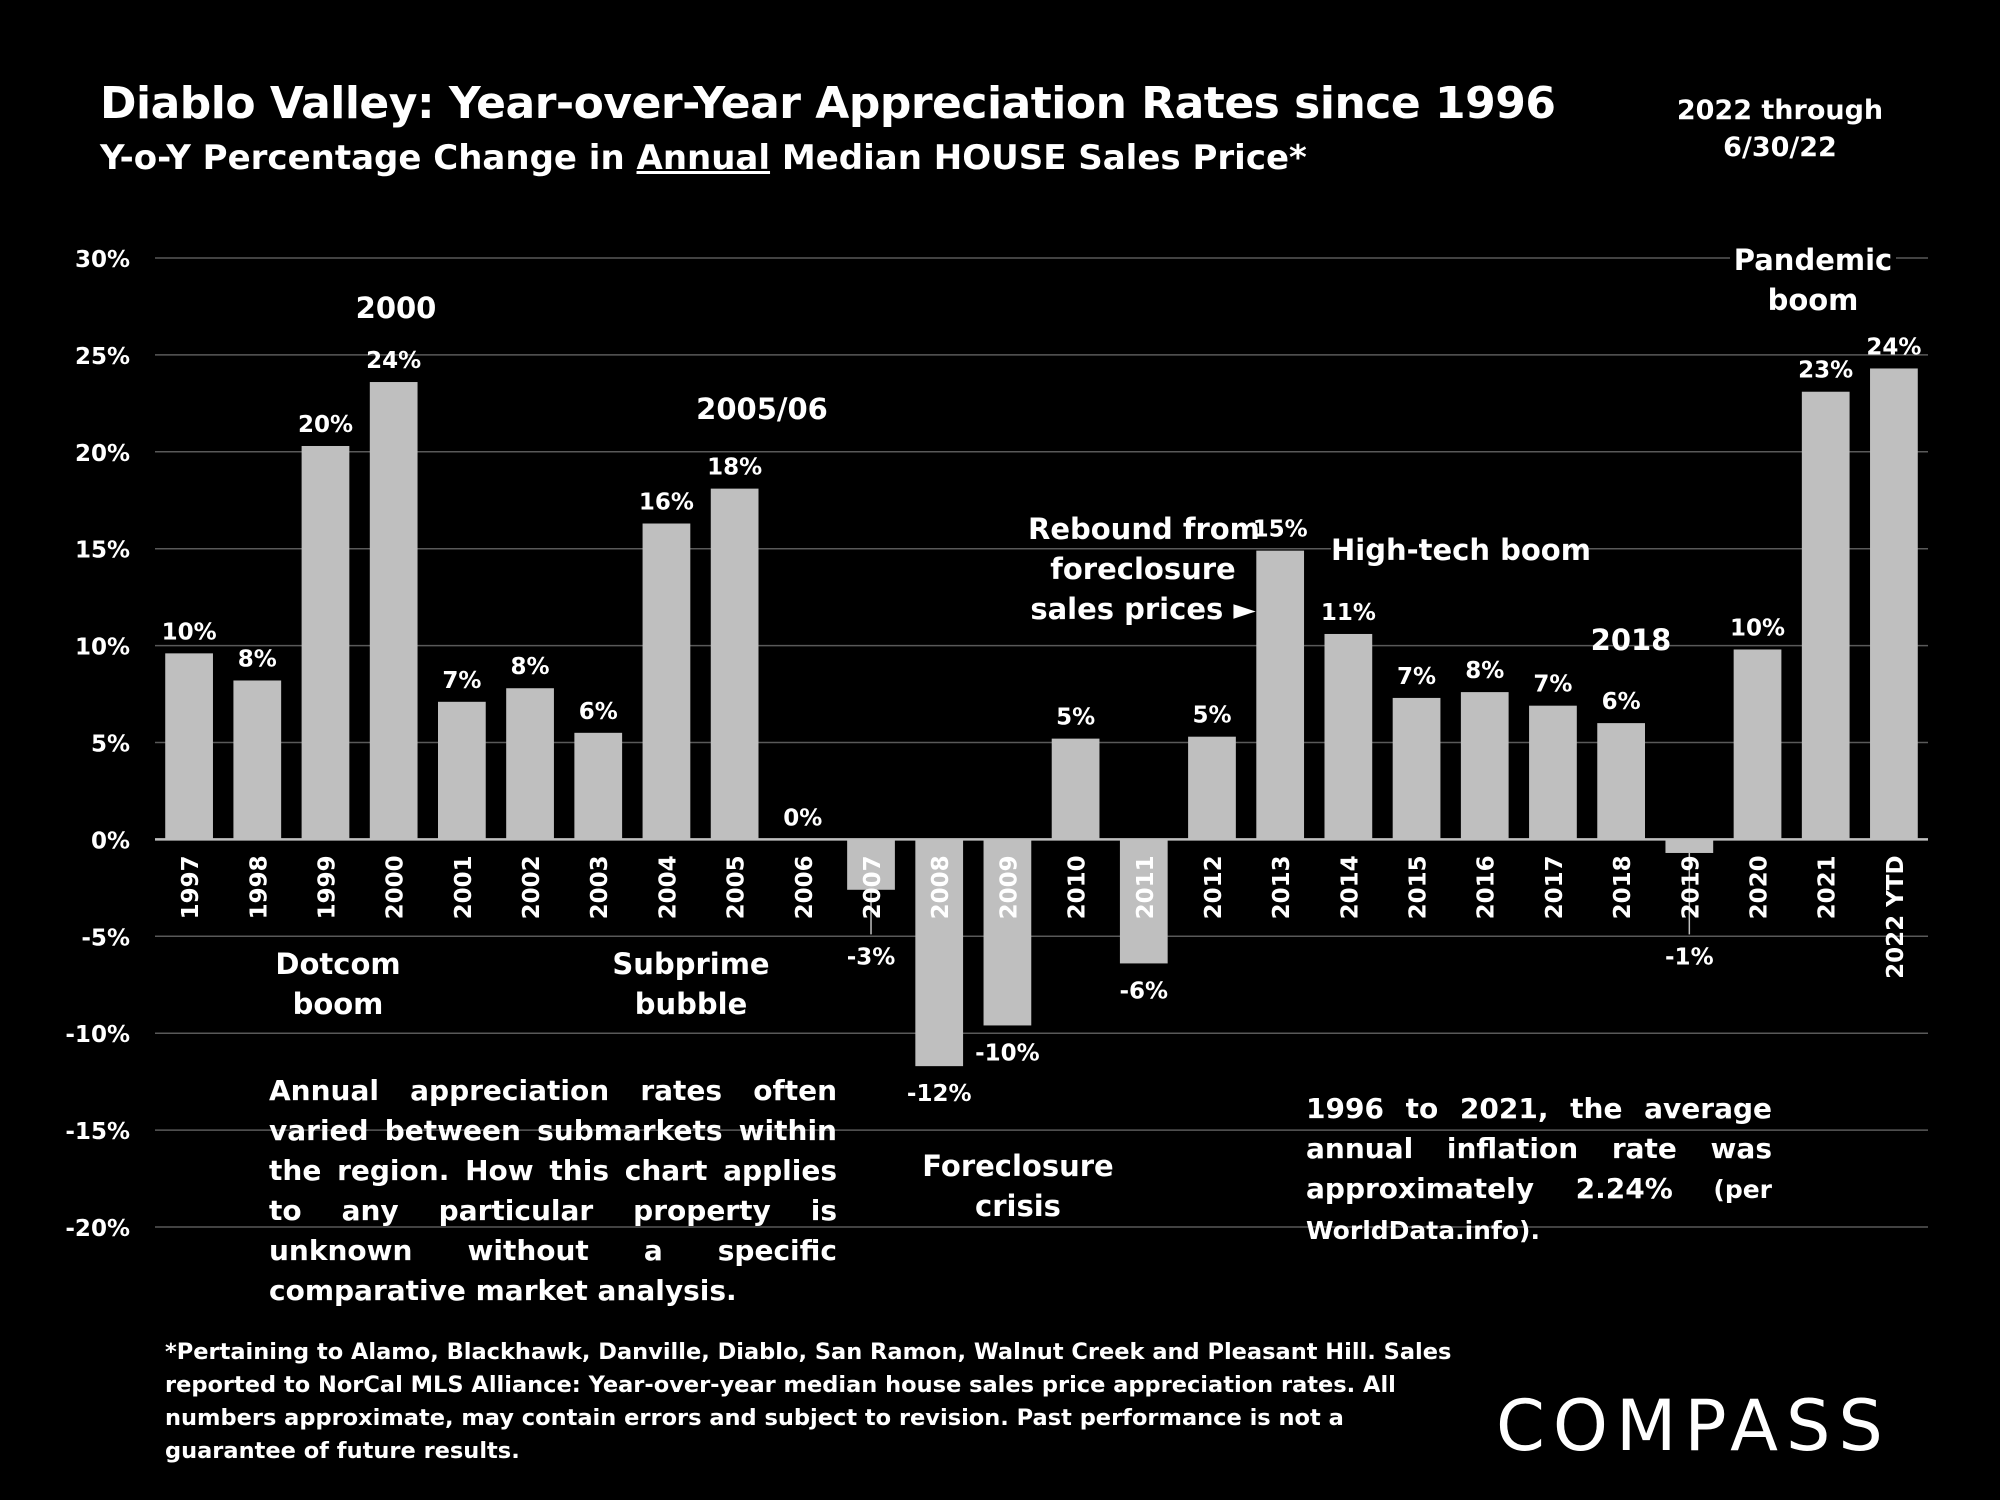 The image size is (2000, 1500). Describe the element at coordinates (1689, 957) in the screenshot. I see `data-label: -1%` at that location.